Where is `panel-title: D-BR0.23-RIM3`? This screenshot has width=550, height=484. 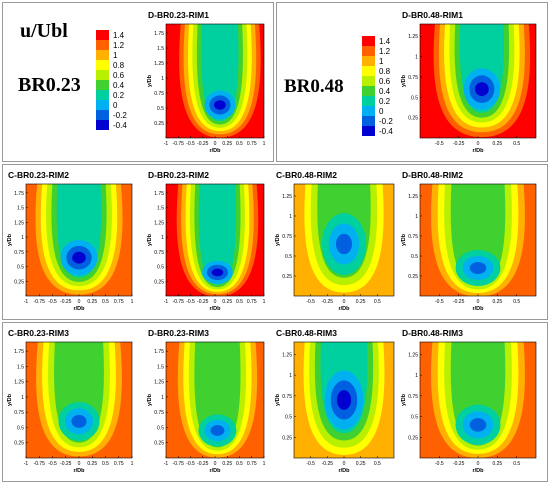 panel-title: D-BR0.23-RIM3 is located at coordinates (178, 333).